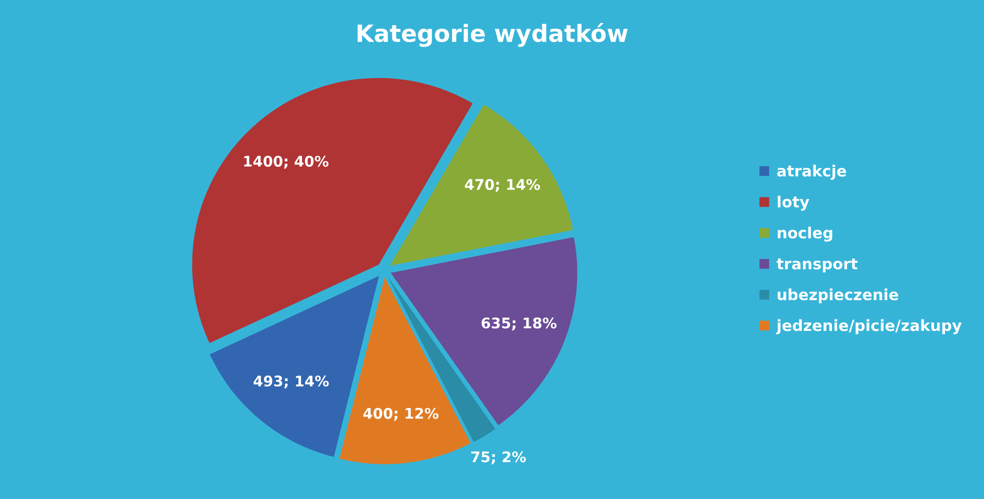 The height and width of the screenshot is (499, 984). I want to click on legend-label: atrakcje, so click(811, 172).